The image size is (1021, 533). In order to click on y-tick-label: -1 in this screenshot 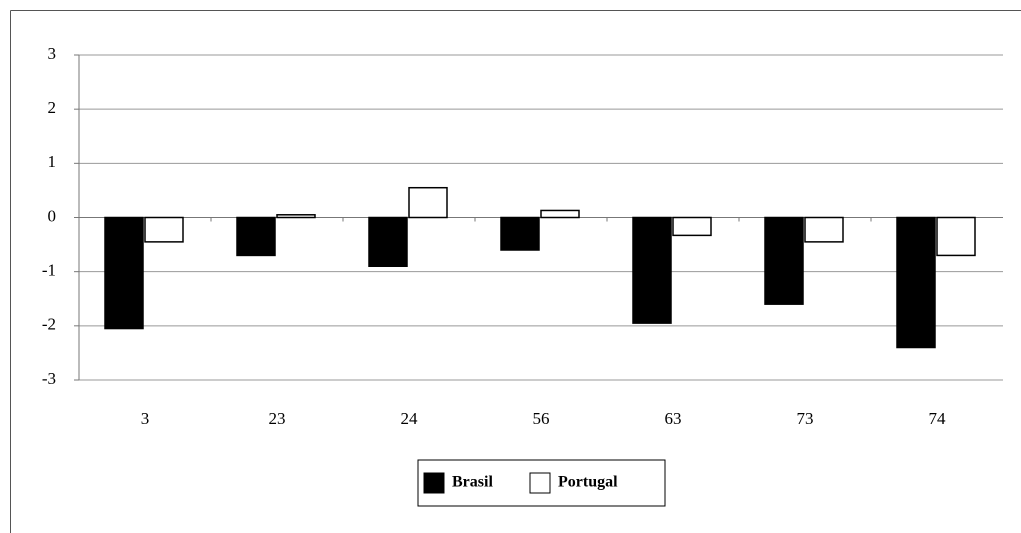, I will do `click(49, 270)`.